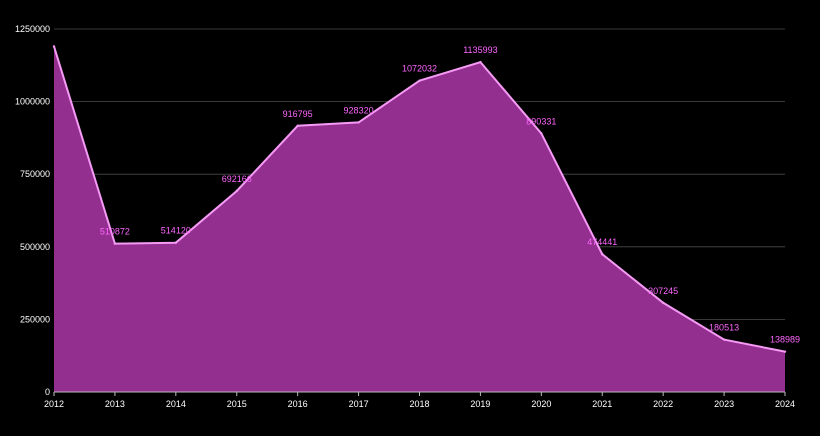 This screenshot has height=436, width=820. What do you see at coordinates (298, 404) in the screenshot?
I see `x-tick-label: 2016` at bounding box center [298, 404].